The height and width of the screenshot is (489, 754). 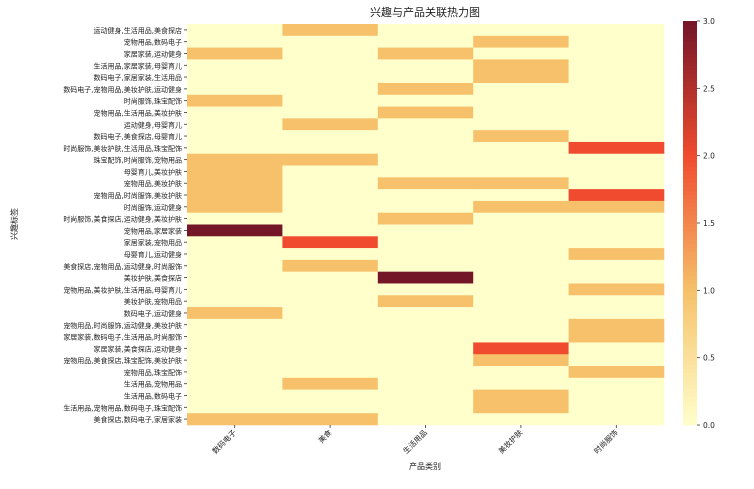 I want to click on y-tick-label: 美妆护肤,宠物用品, so click(x=153, y=301).